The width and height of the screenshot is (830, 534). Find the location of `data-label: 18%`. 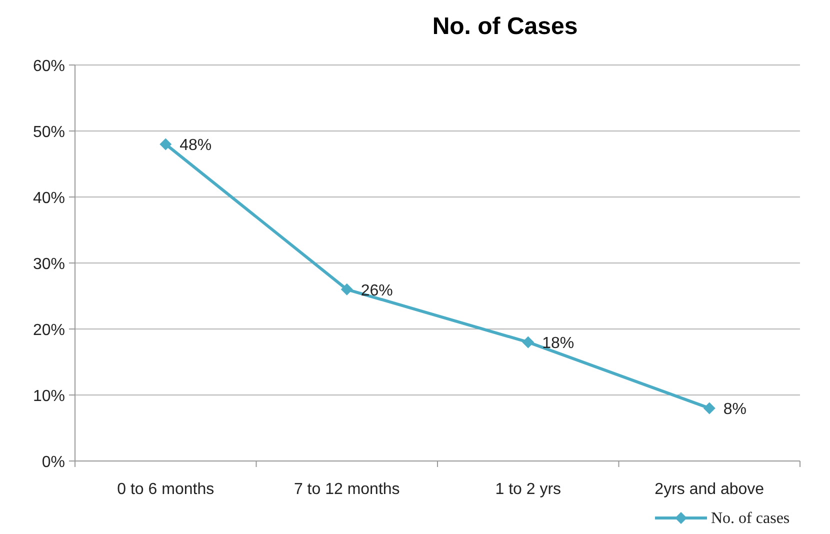

data-label: 18% is located at coordinates (558, 343).